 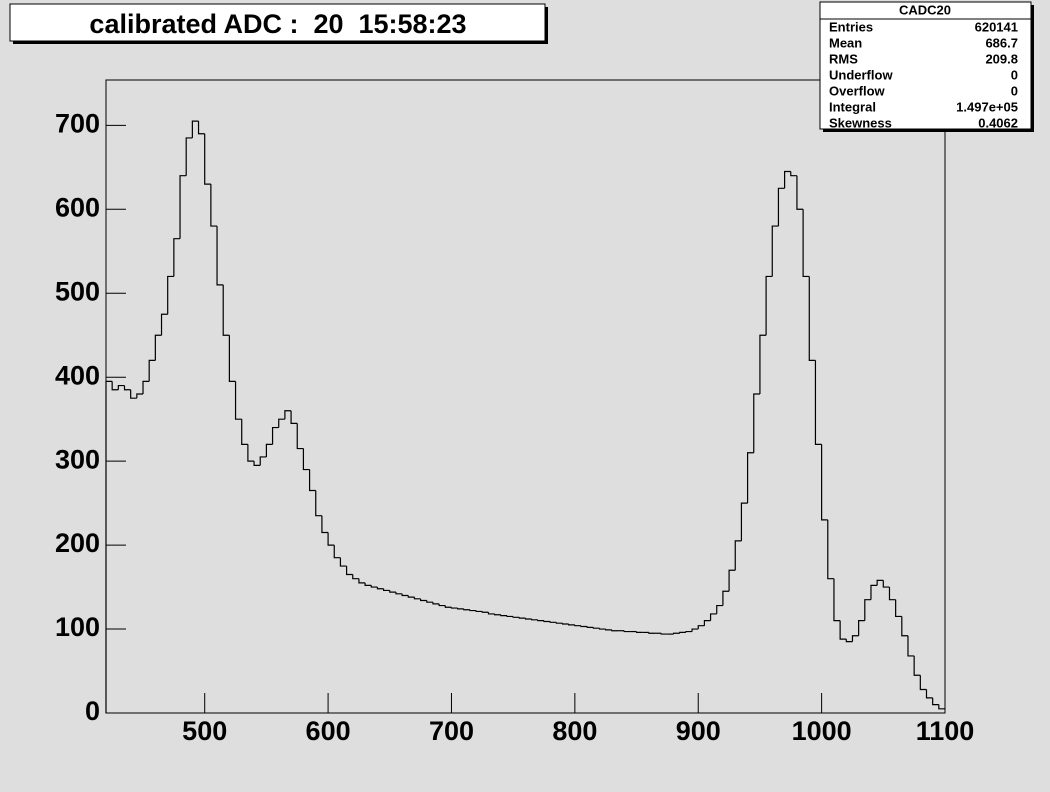 I want to click on stats-value: 0, so click(x=1014, y=74).